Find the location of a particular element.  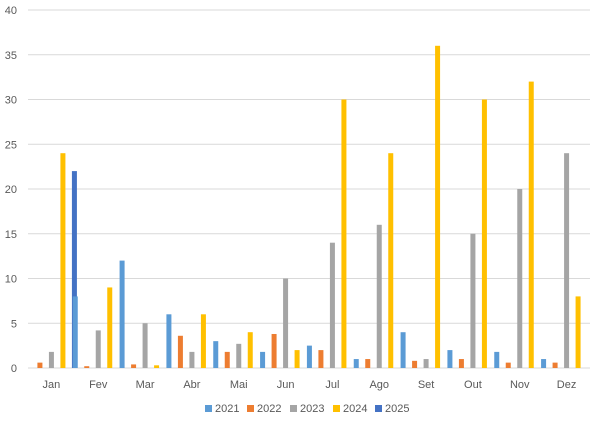

bar-2022-Mar is located at coordinates (134, 366).